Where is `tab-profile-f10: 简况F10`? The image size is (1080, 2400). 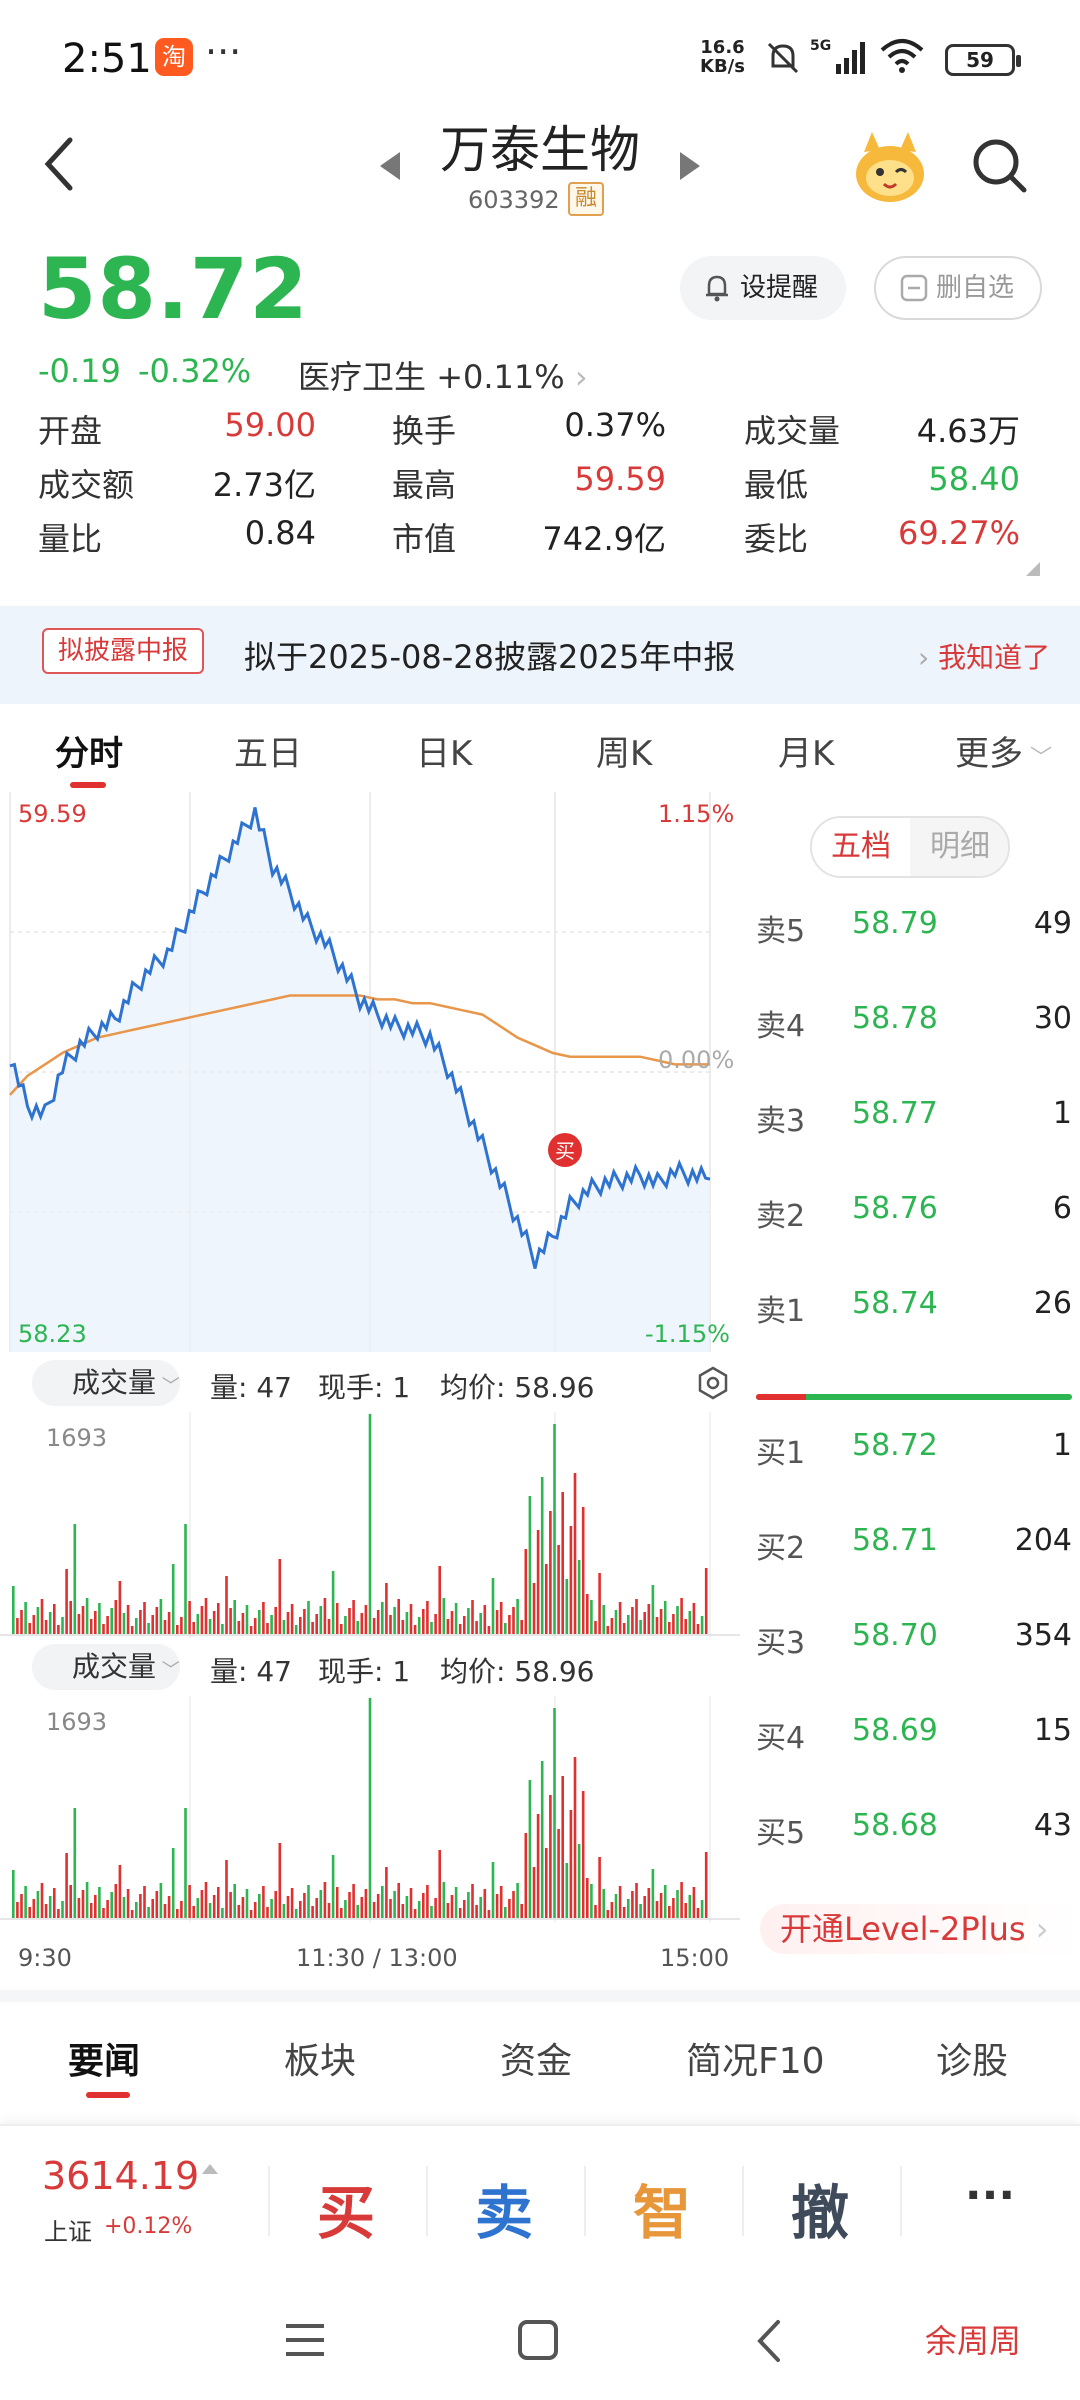 tab-profile-f10: 简况F10 is located at coordinates (755, 2061).